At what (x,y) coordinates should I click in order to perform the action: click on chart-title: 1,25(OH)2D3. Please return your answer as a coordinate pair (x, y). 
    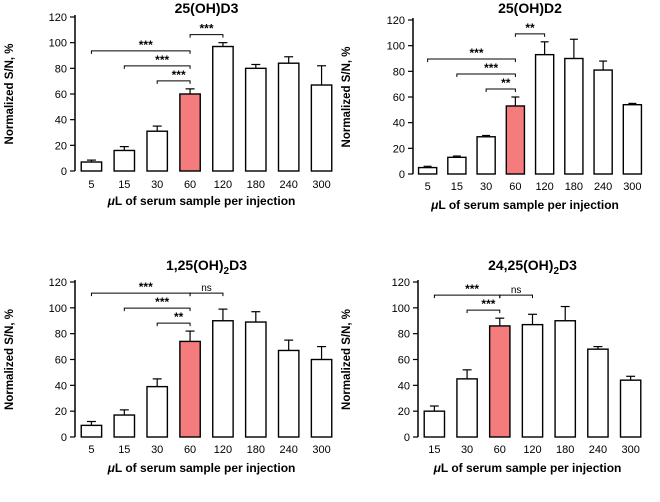
    Looking at the image, I should click on (206, 267).